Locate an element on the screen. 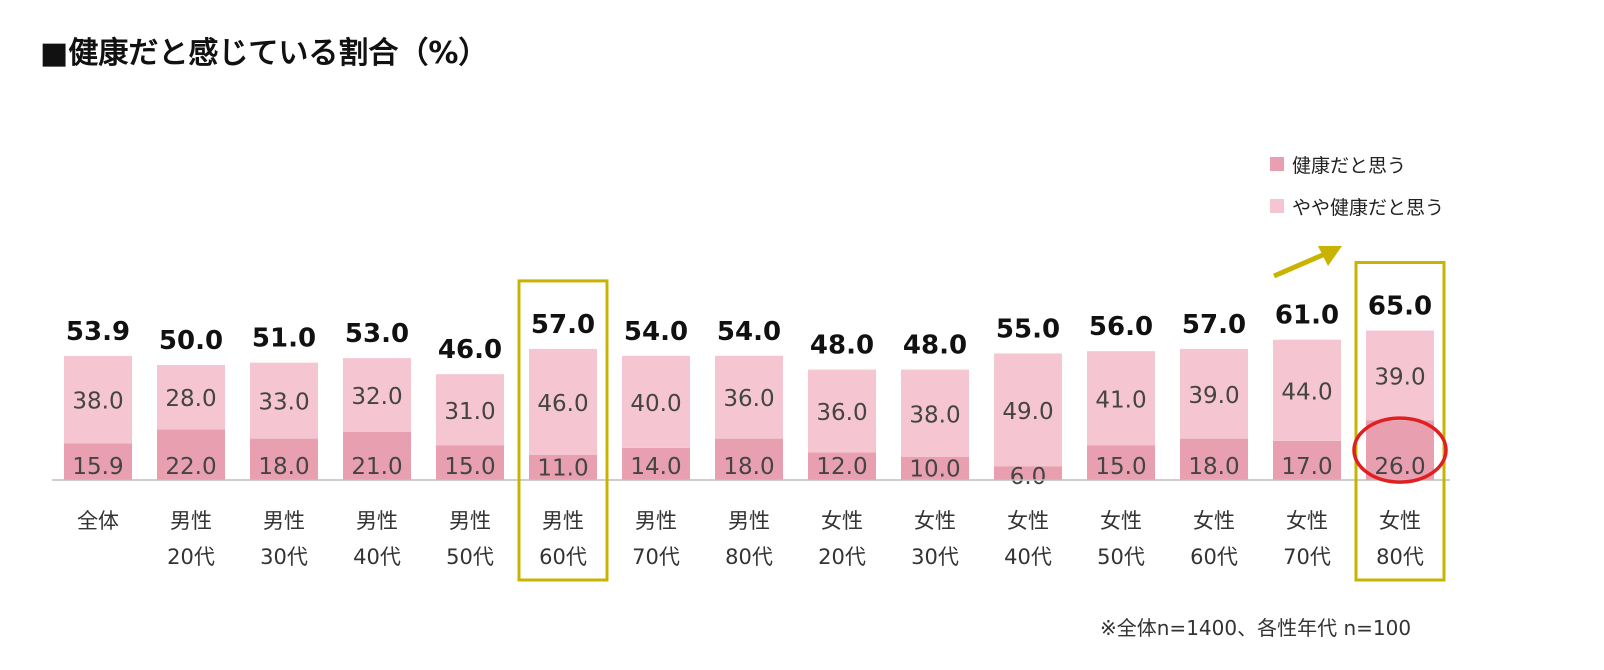 This screenshot has width=1604, height=670. total-label: 54.0 is located at coordinates (749, 332).